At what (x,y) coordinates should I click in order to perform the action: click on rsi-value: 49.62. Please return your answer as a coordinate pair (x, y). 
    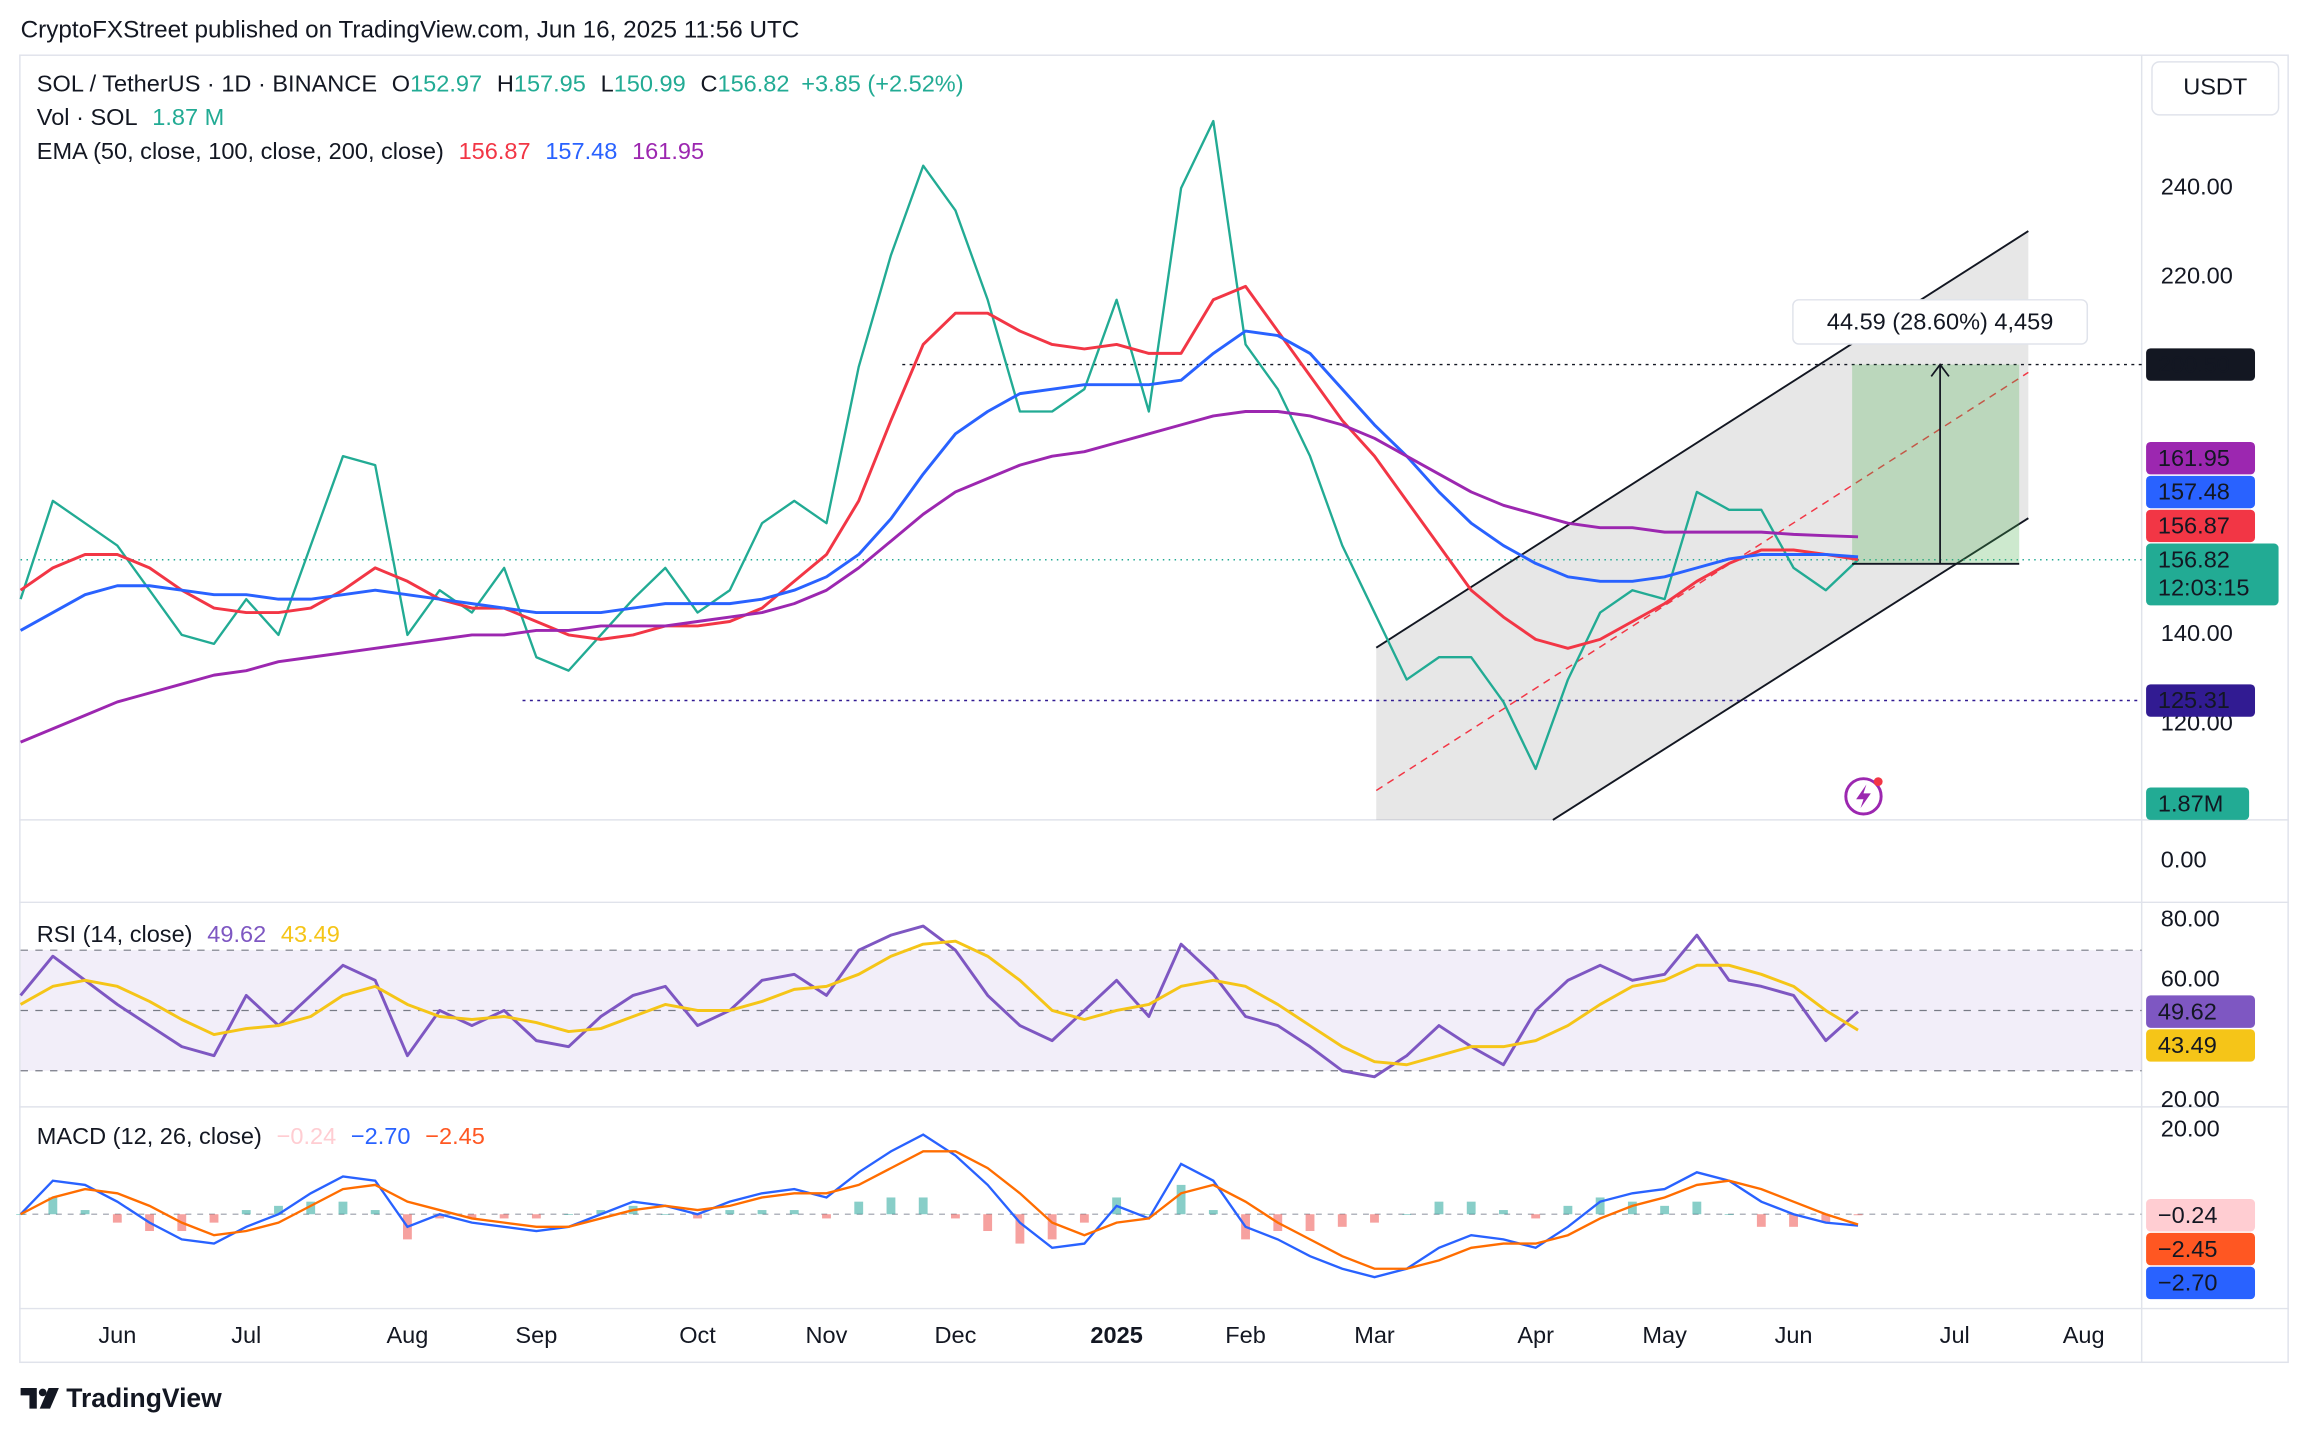
    Looking at the image, I should click on (236, 934).